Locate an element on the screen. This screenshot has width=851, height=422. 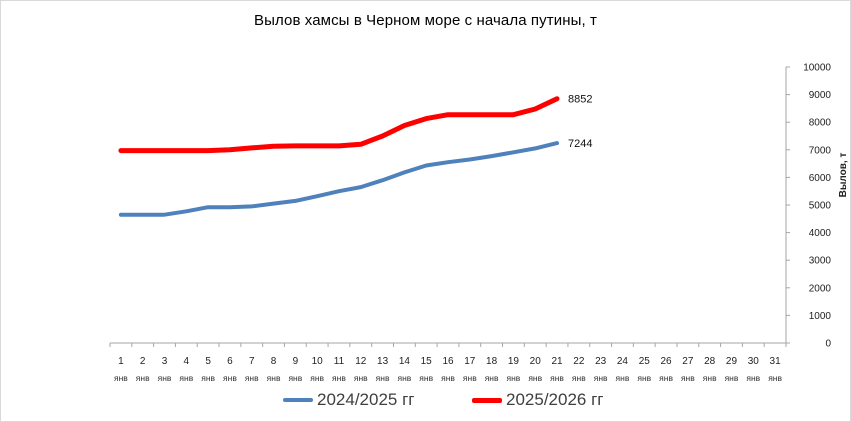
legend-item-series-2: 2025/2026 гг is located at coordinates (537, 400).